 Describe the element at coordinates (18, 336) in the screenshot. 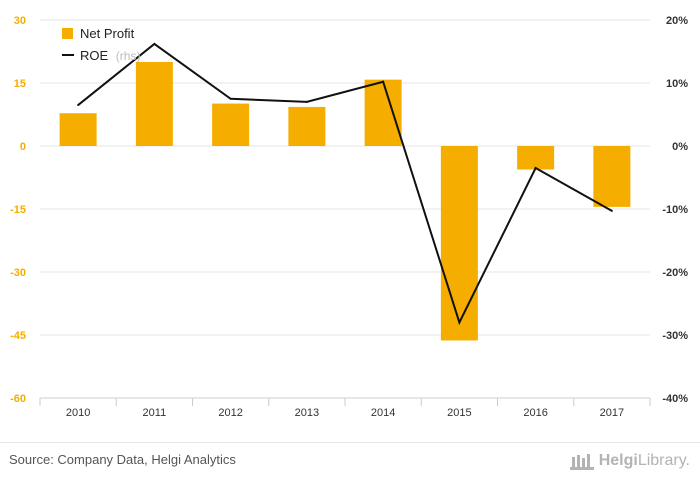

I see `left-tick-label: -45` at that location.